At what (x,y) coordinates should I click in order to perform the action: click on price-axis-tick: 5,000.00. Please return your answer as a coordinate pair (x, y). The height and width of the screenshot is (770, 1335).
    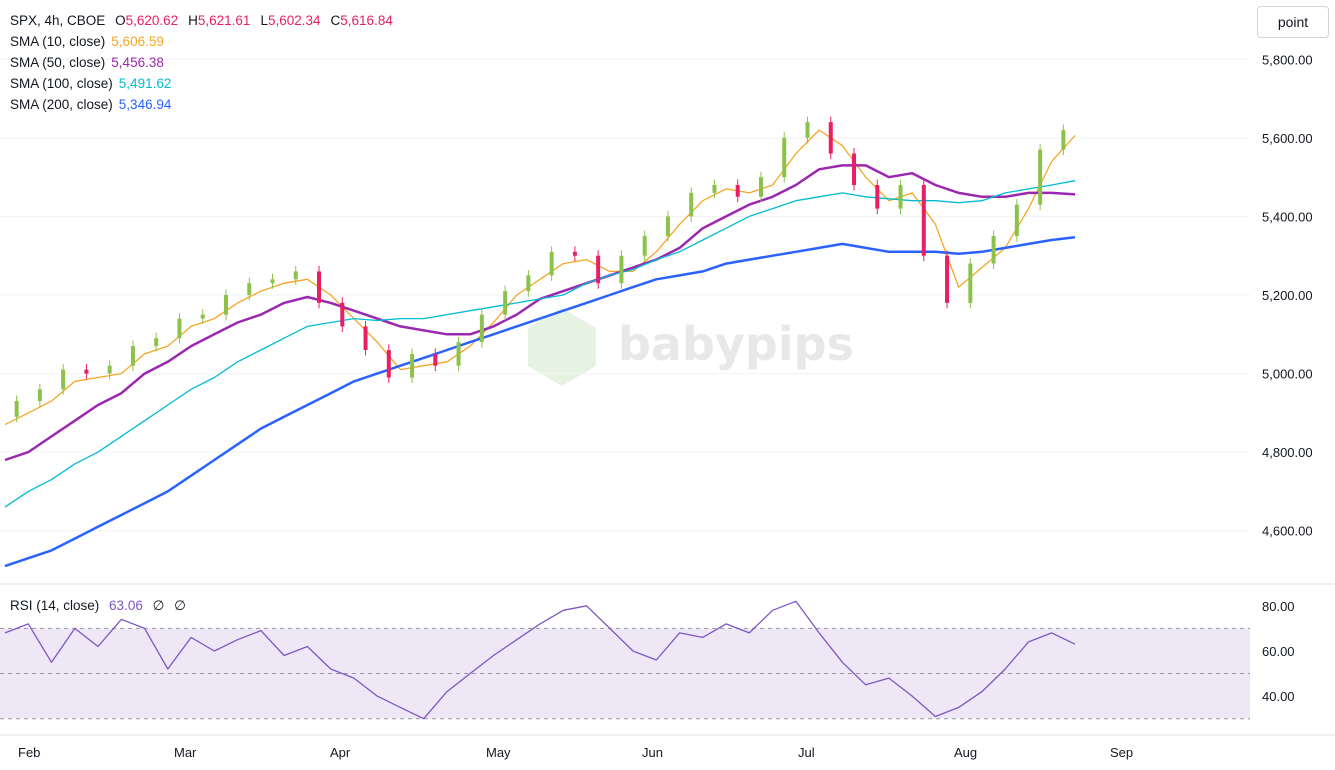
    Looking at the image, I should click on (1287, 374).